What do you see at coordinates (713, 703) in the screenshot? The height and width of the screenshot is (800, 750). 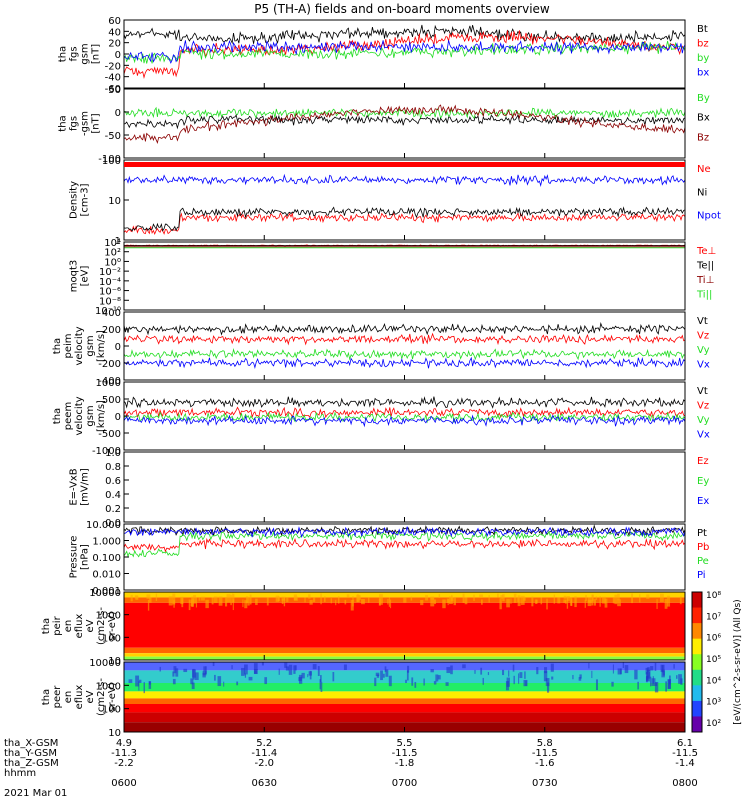 I see `colorbar-tick-5: 10³` at bounding box center [713, 703].